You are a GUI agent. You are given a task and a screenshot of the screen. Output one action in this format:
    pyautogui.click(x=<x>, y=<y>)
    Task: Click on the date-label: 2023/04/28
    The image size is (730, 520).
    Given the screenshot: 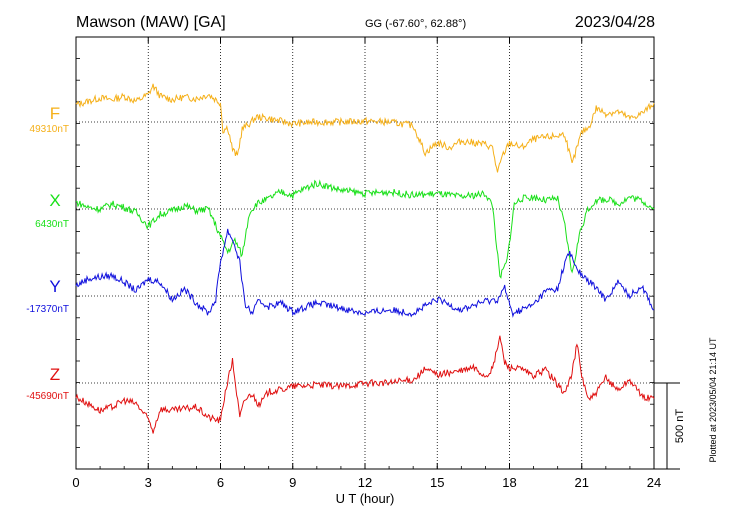 What is the action you would take?
    pyautogui.click(x=615, y=22)
    